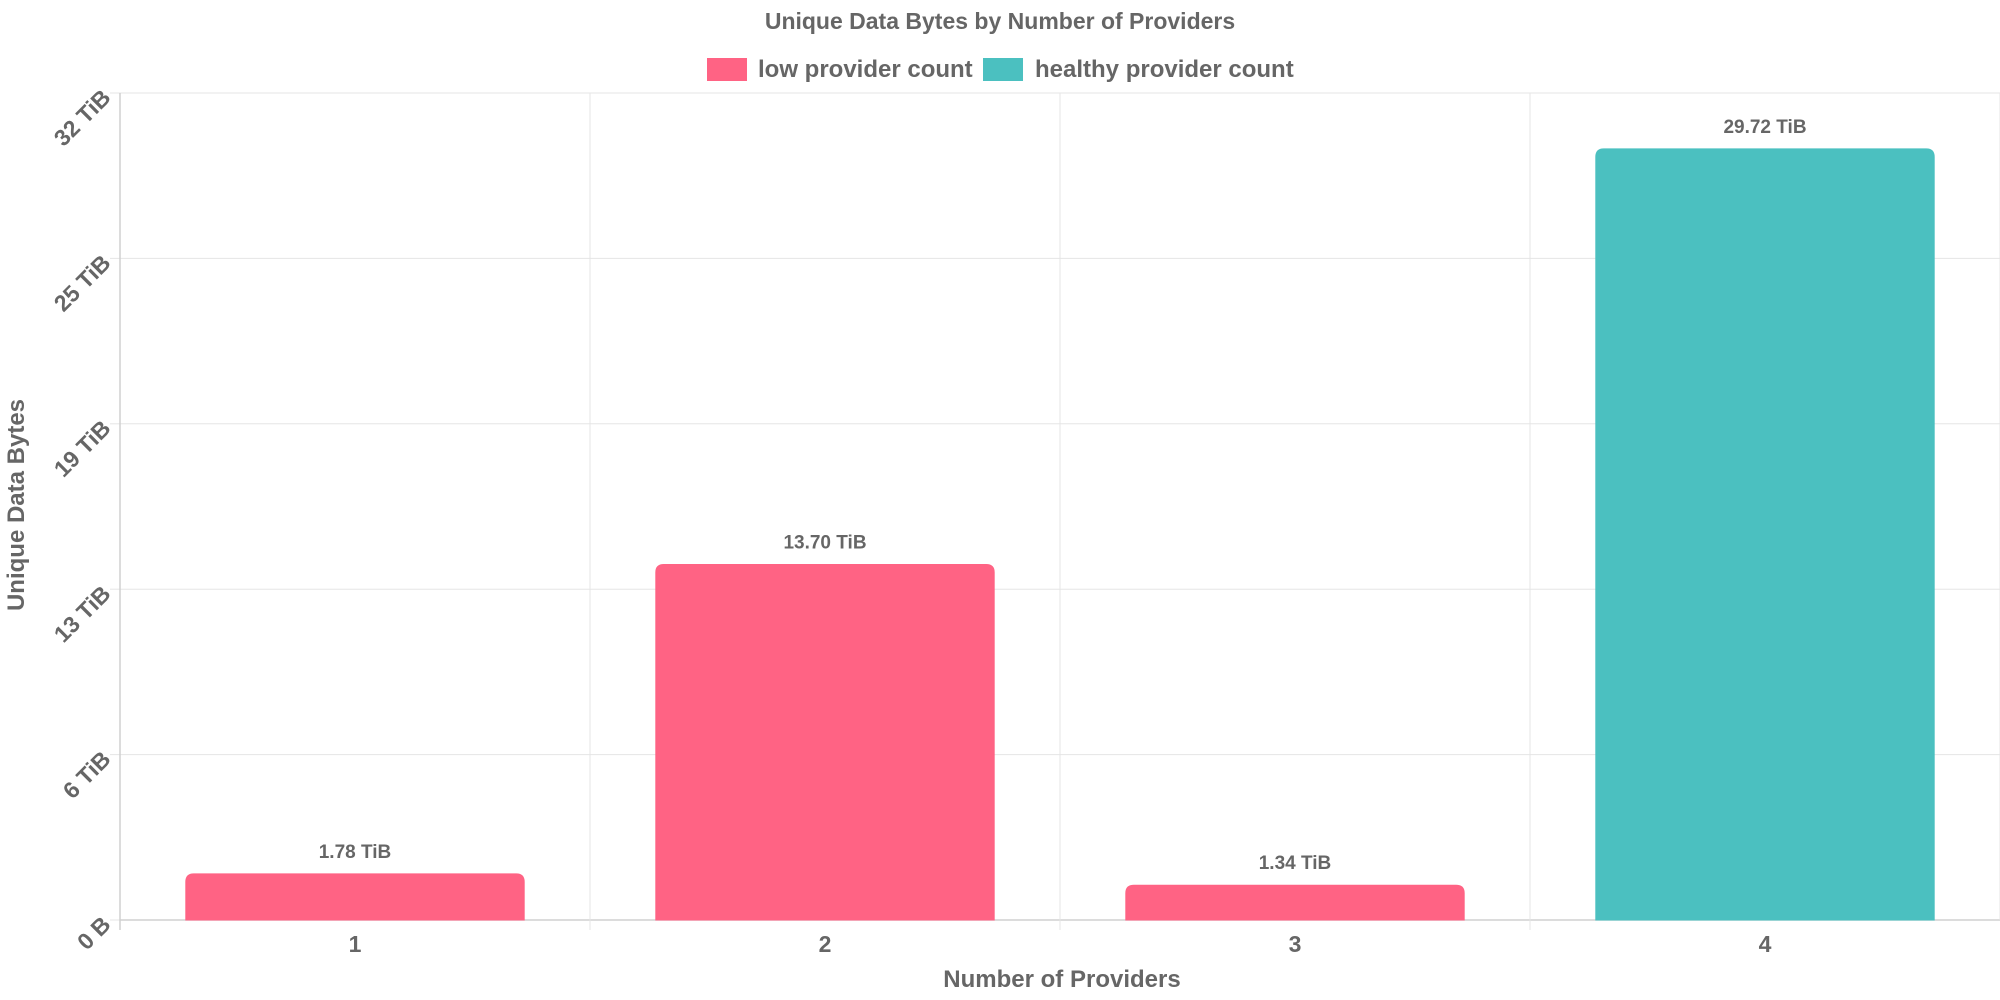  What do you see at coordinates (1295, 863) in the screenshot?
I see `data-label-providers-3: 1.34 TiB` at bounding box center [1295, 863].